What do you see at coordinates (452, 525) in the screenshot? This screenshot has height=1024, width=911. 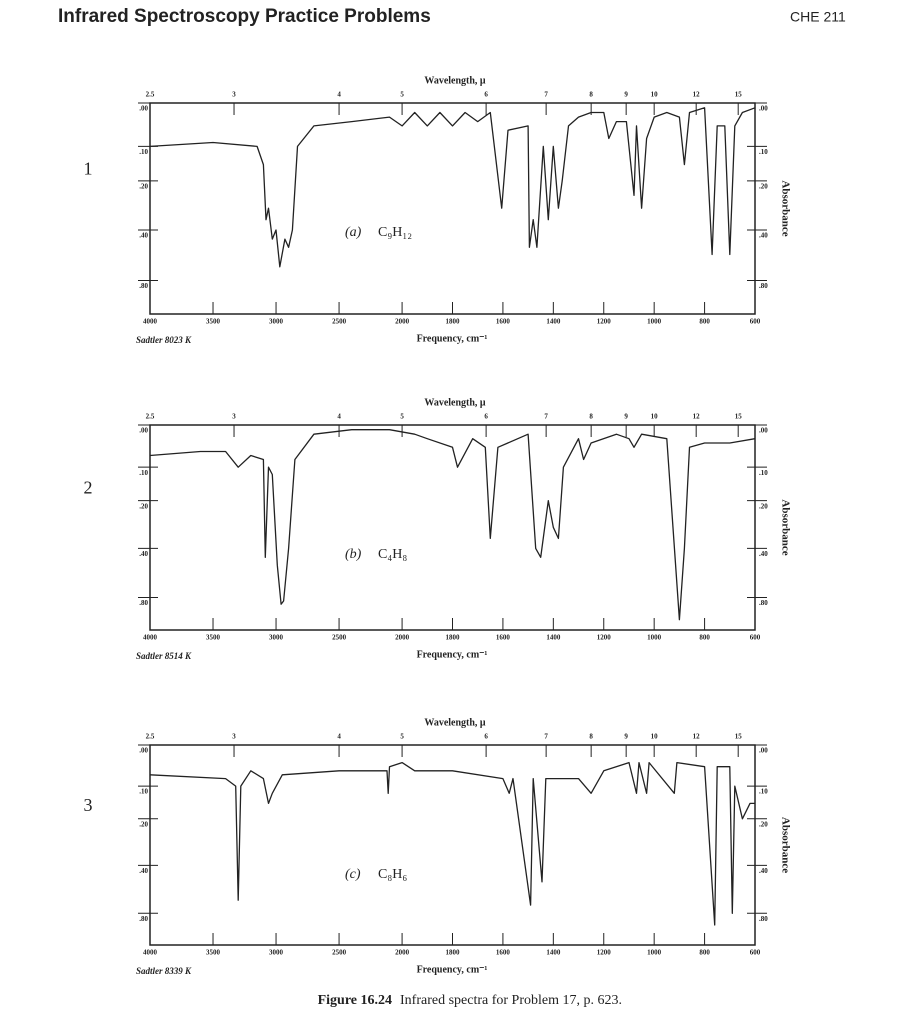 I see `spectrum-trace` at bounding box center [452, 525].